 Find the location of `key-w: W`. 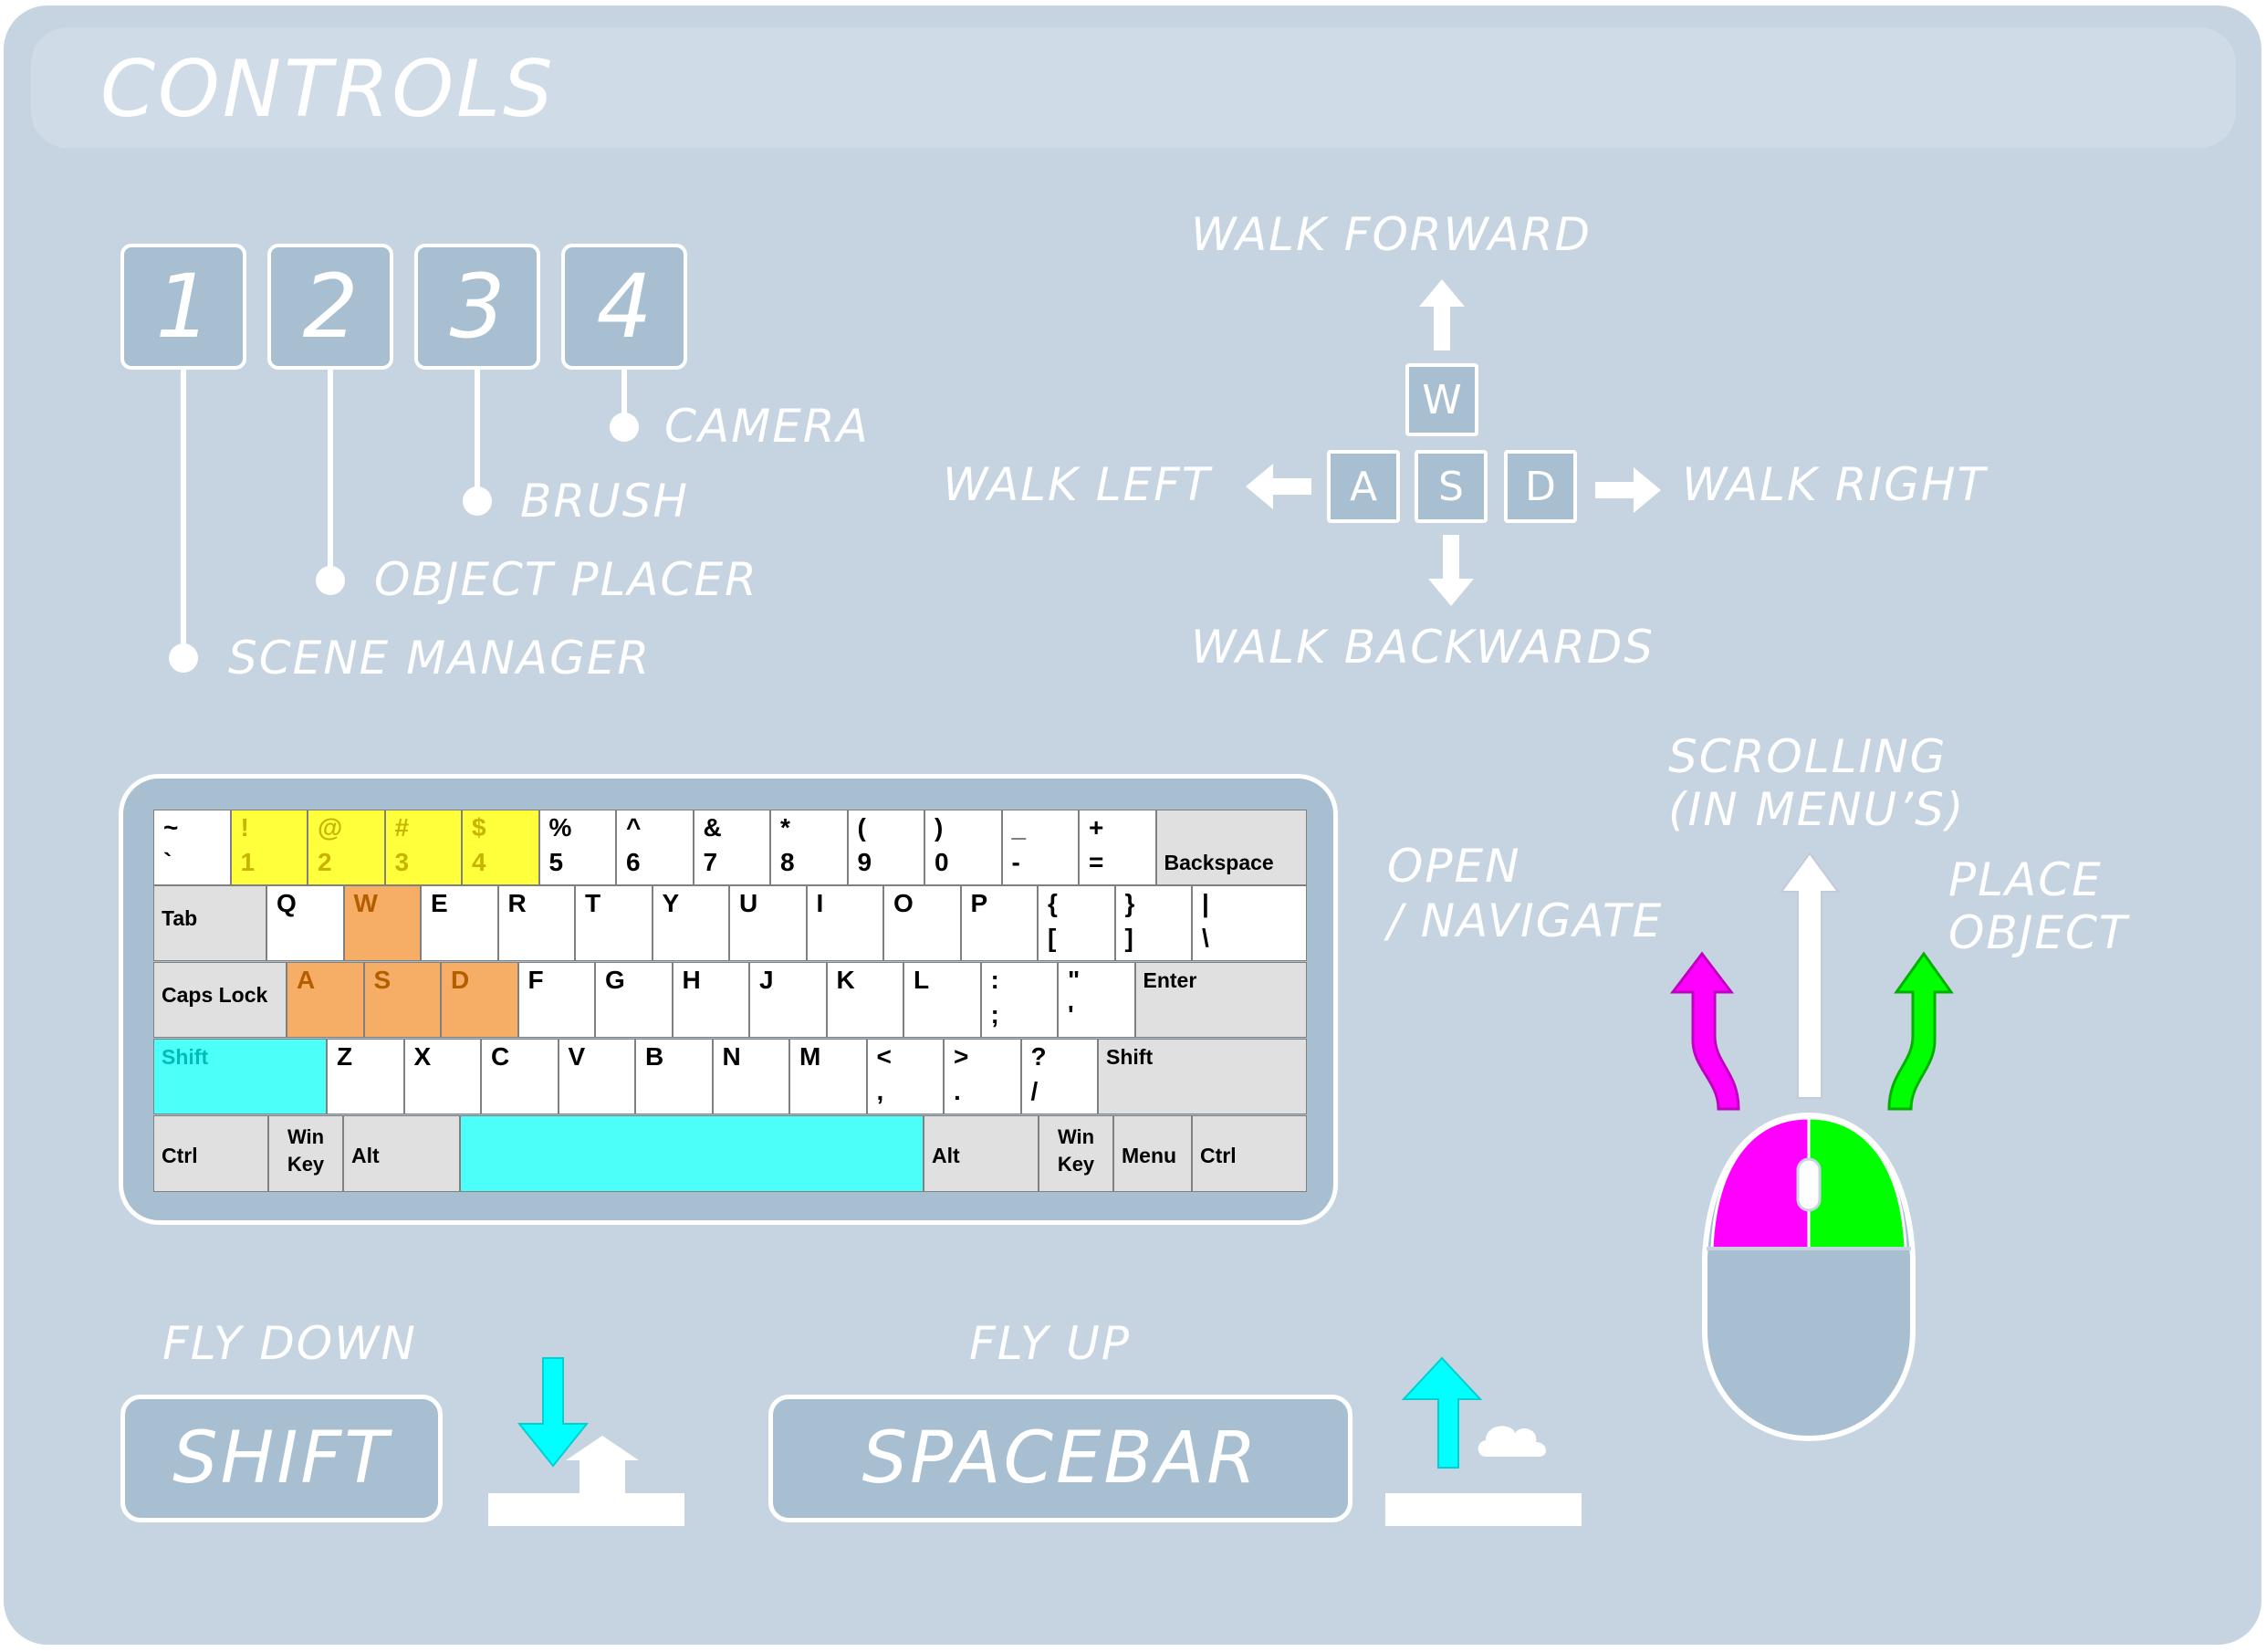

key-w: W is located at coordinates (1441, 399).